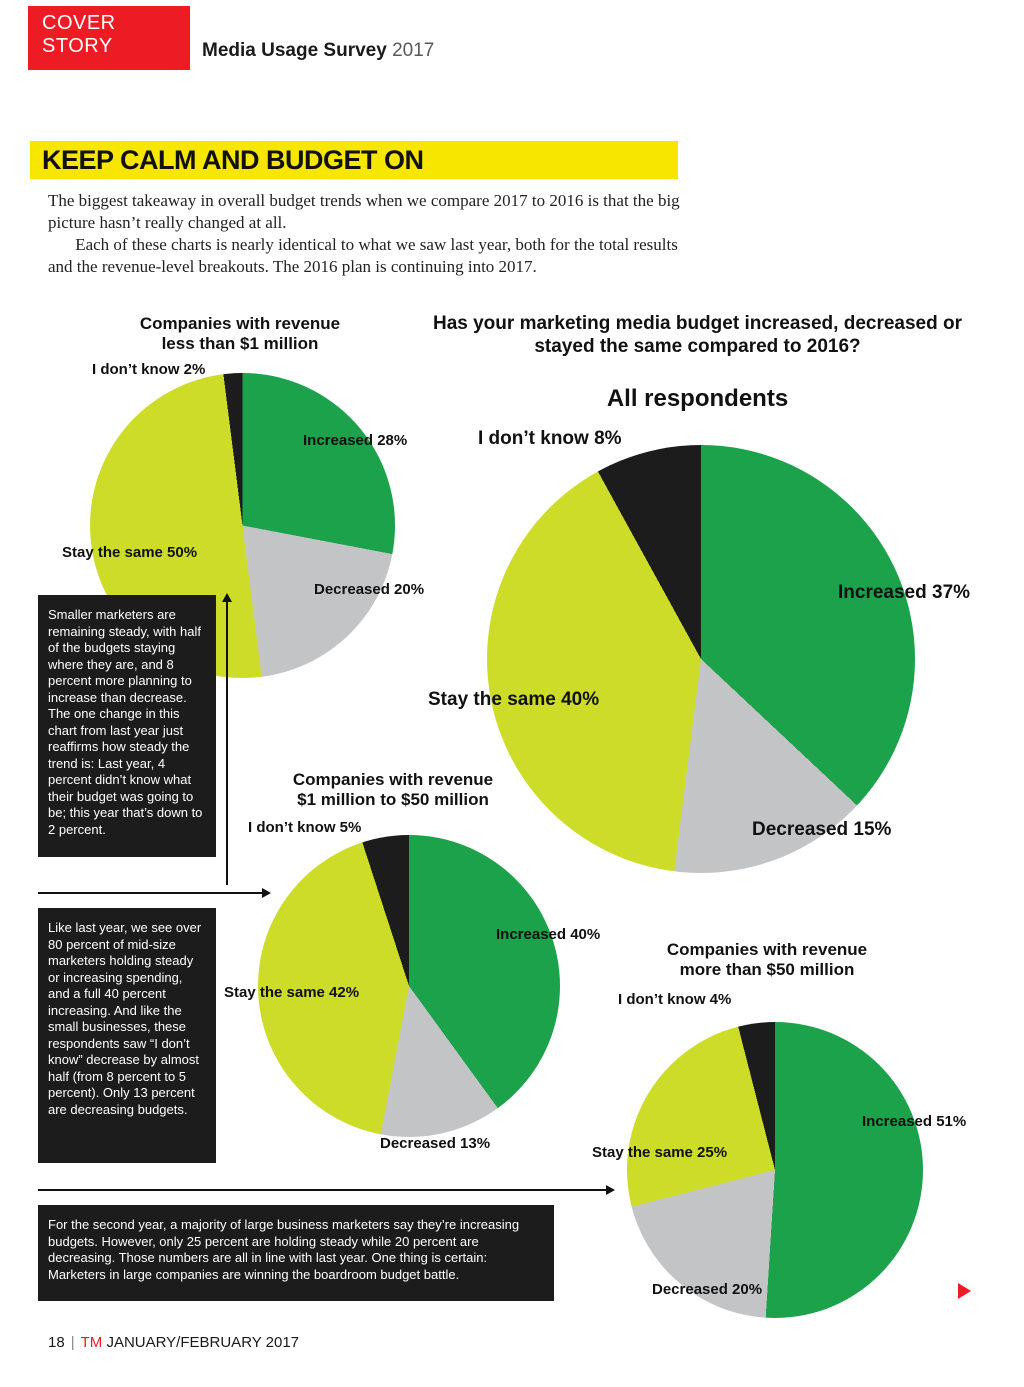 This screenshot has width=1024, height=1387. Describe the element at coordinates (393, 779) in the screenshot. I see `chart3-title-line1: Companies with revenue` at that location.